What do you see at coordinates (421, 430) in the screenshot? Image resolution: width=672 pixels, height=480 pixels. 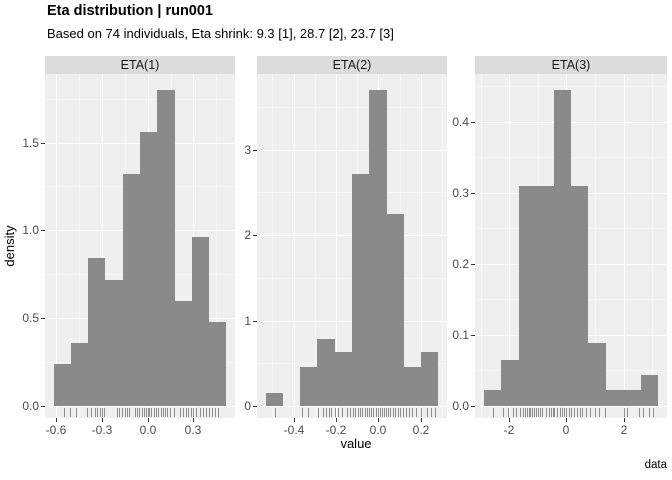 I see `x-tick-label: 0.2` at bounding box center [421, 430].